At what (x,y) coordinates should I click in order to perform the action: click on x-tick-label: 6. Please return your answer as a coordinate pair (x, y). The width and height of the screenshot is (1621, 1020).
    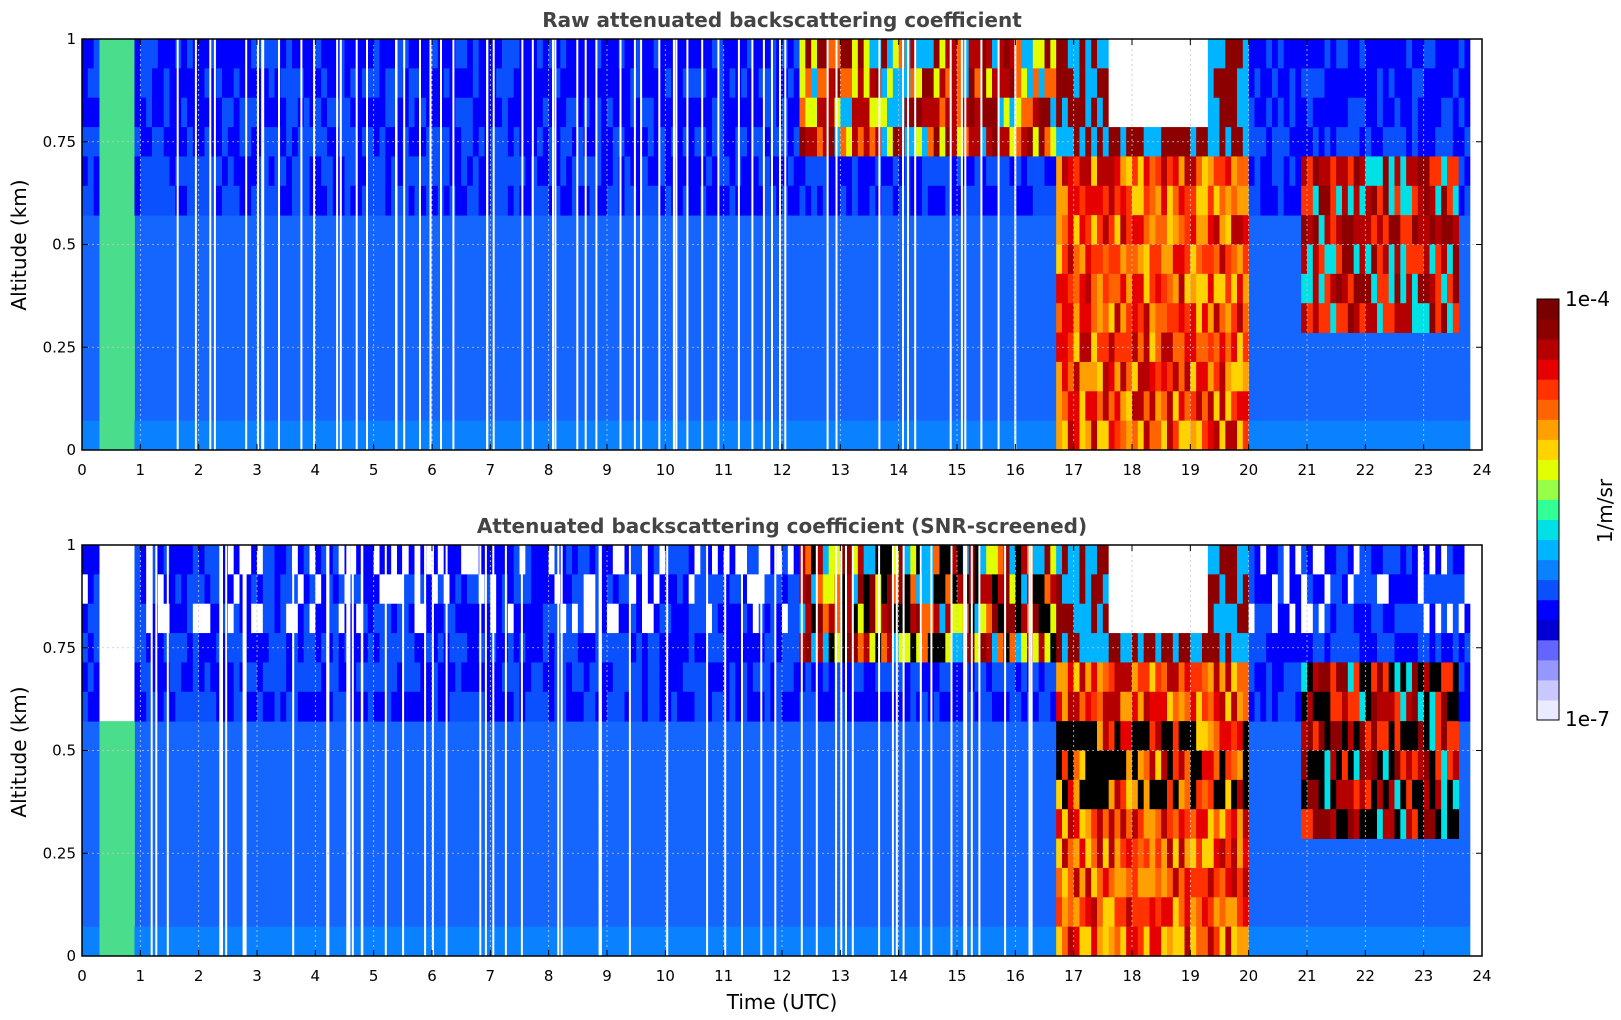
    Looking at the image, I should click on (432, 470).